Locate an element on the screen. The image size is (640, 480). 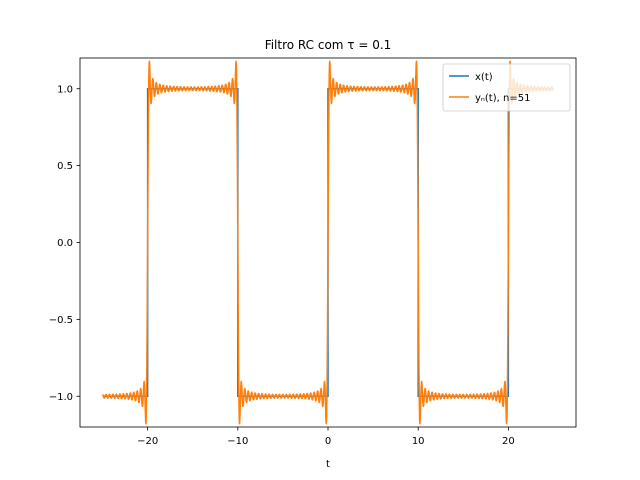
x-axis: −20 −10 0 10 20 is located at coordinates (326, 437).